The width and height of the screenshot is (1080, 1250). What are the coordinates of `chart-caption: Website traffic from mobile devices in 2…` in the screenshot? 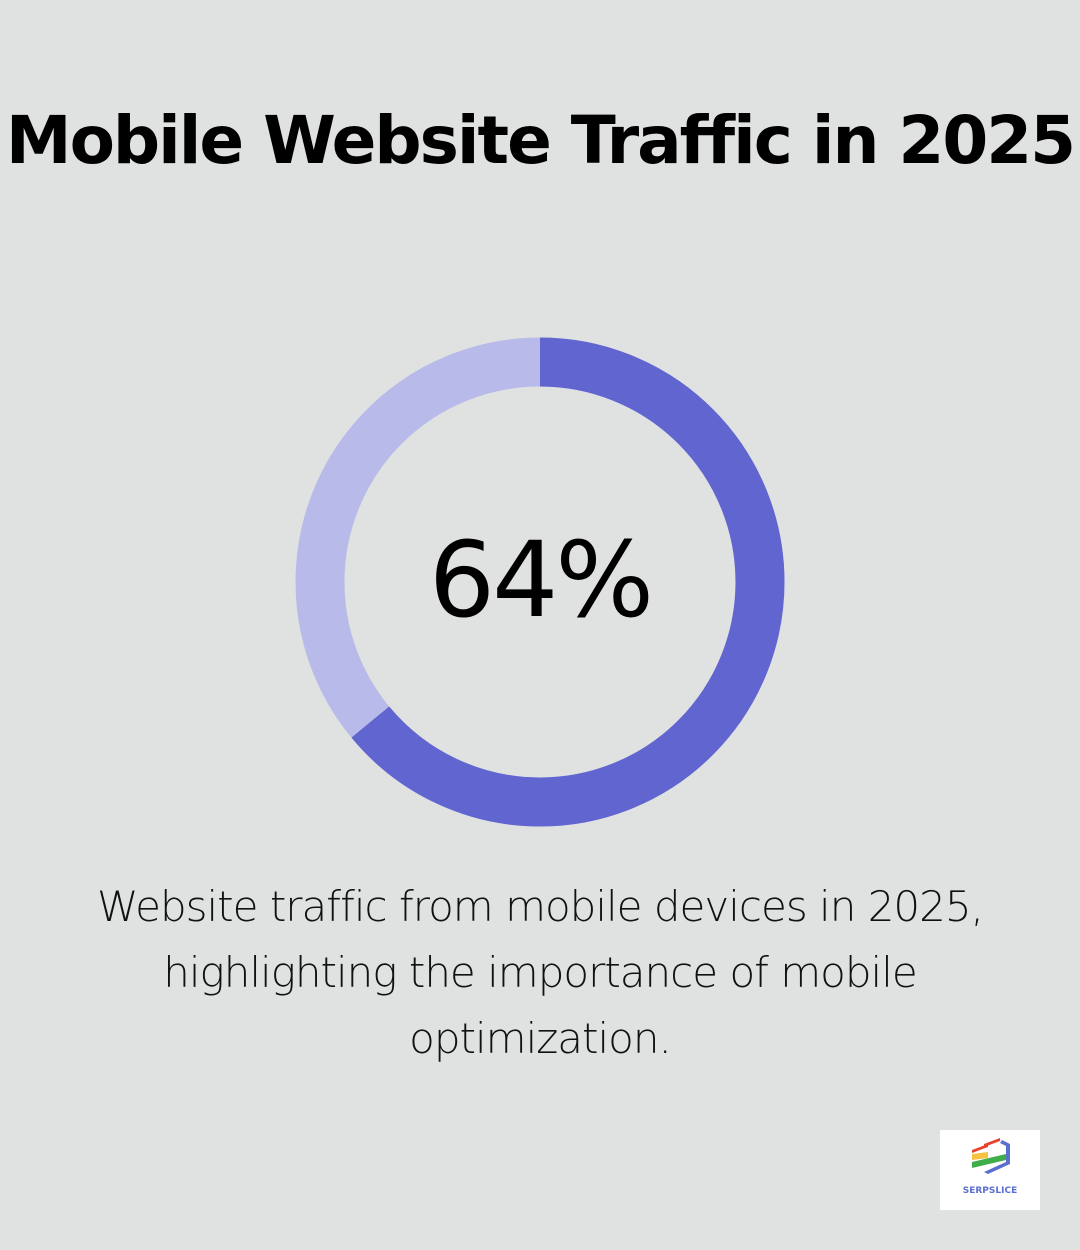 It's located at (540, 972).